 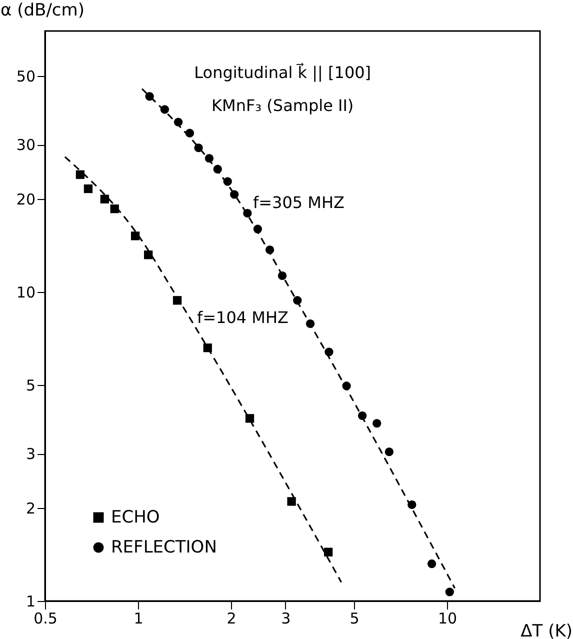 I want to click on y-tick-label: 10, so click(x=26, y=293).